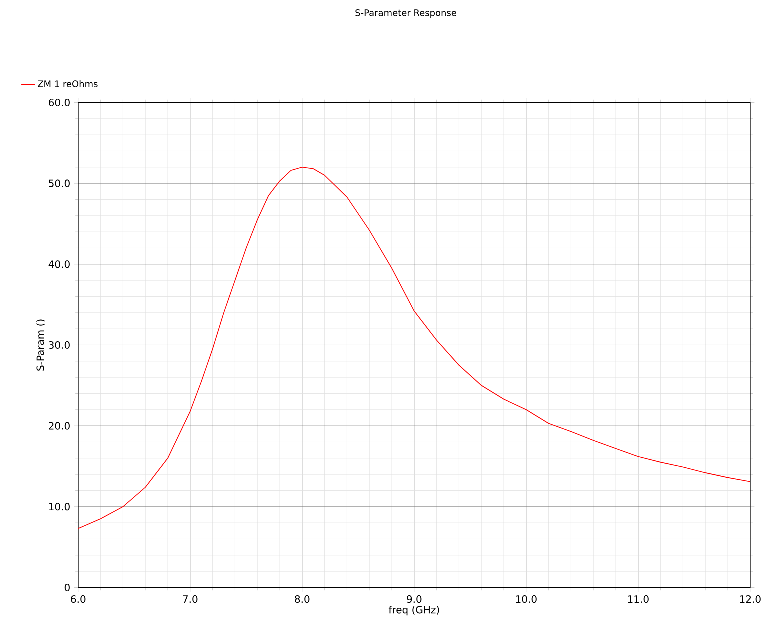  What do you see at coordinates (59, 507) in the screenshot?
I see `y-tick-label: 10.0` at bounding box center [59, 507].